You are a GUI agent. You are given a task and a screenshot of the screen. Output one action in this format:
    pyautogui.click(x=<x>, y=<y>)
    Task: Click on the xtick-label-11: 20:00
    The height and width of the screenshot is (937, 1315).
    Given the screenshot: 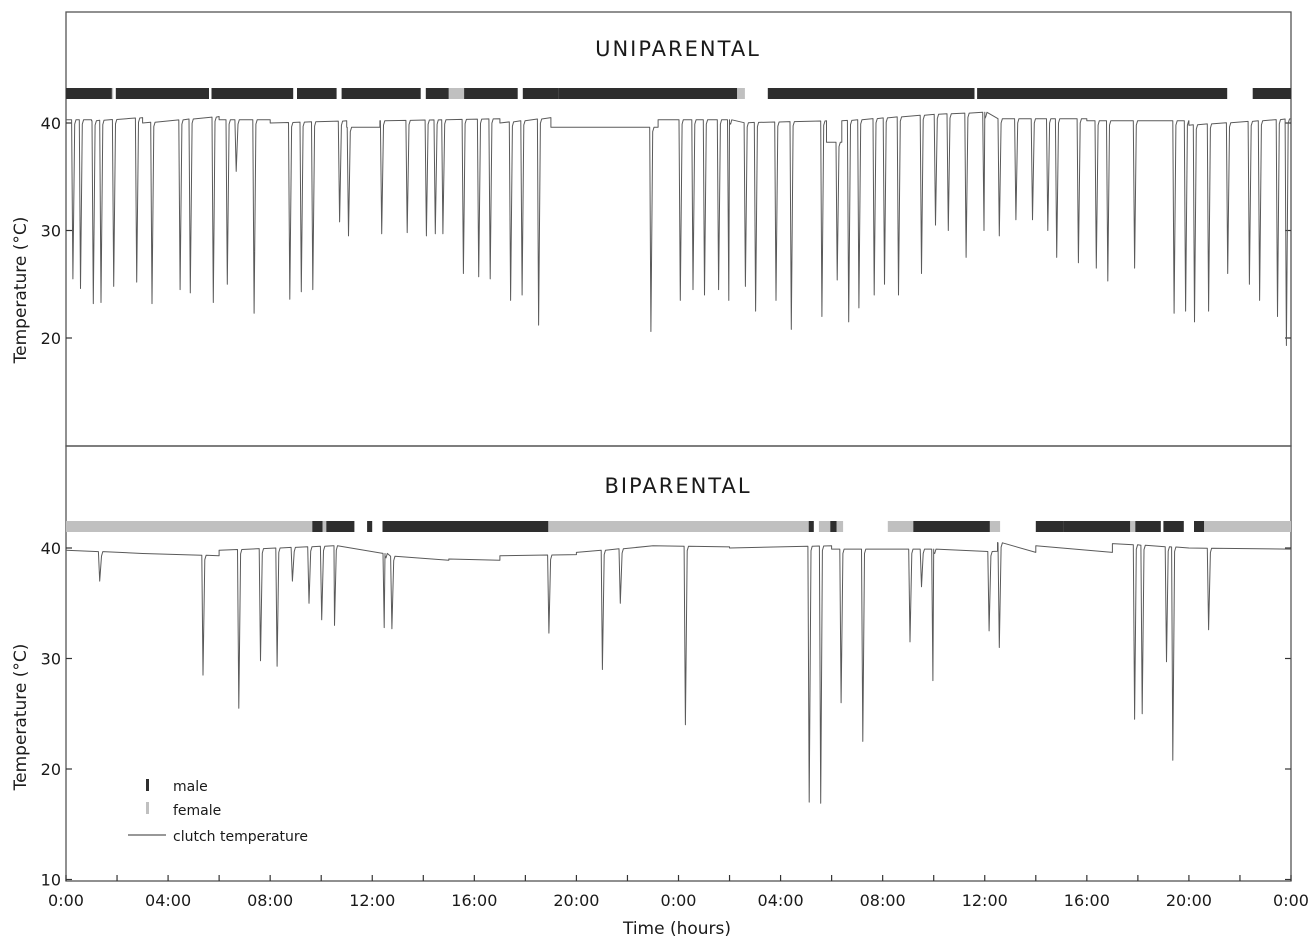 What is the action you would take?
    pyautogui.click(x=1189, y=900)
    